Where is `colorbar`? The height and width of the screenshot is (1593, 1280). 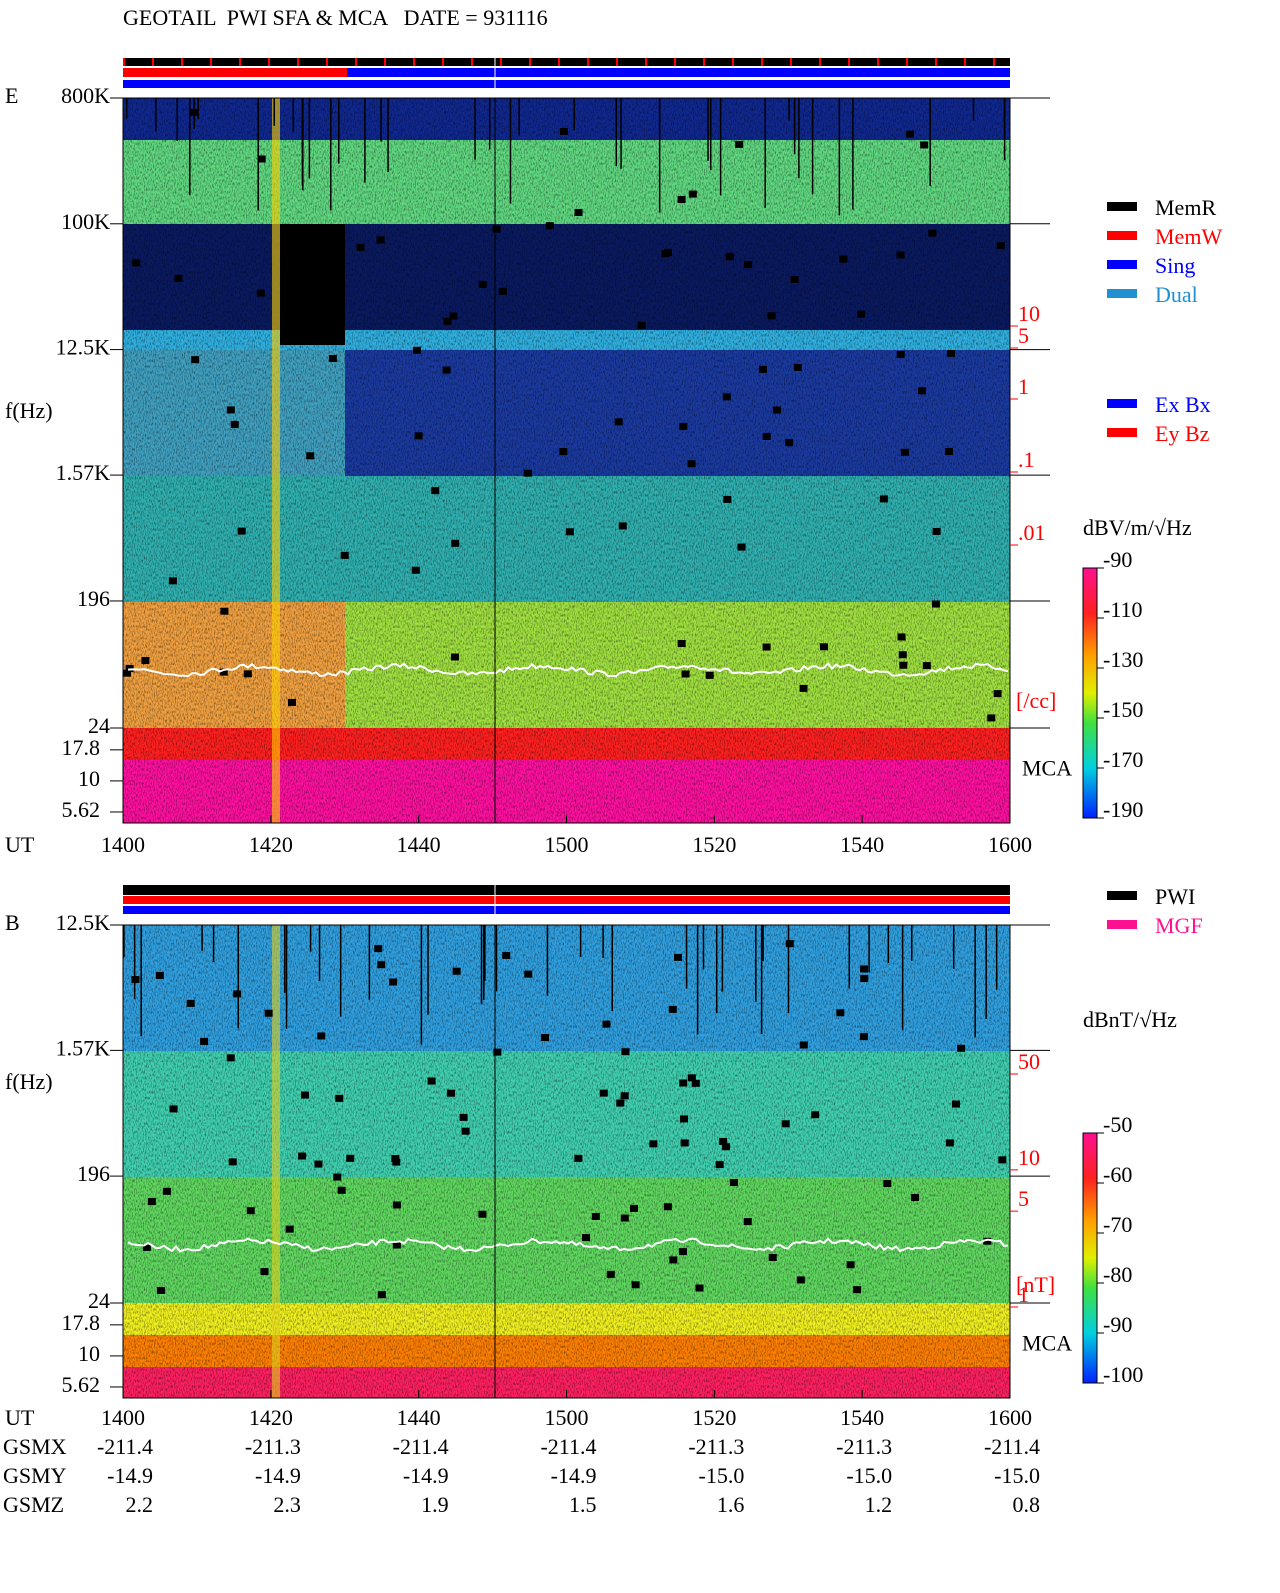 colorbar is located at coordinates (1090, 1258).